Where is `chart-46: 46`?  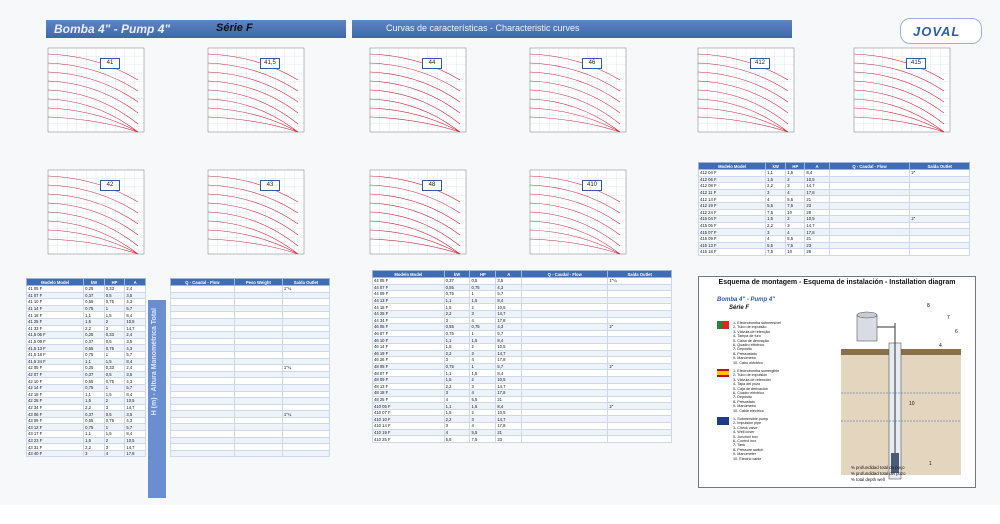 chart-46: 46 is located at coordinates (576, 94).